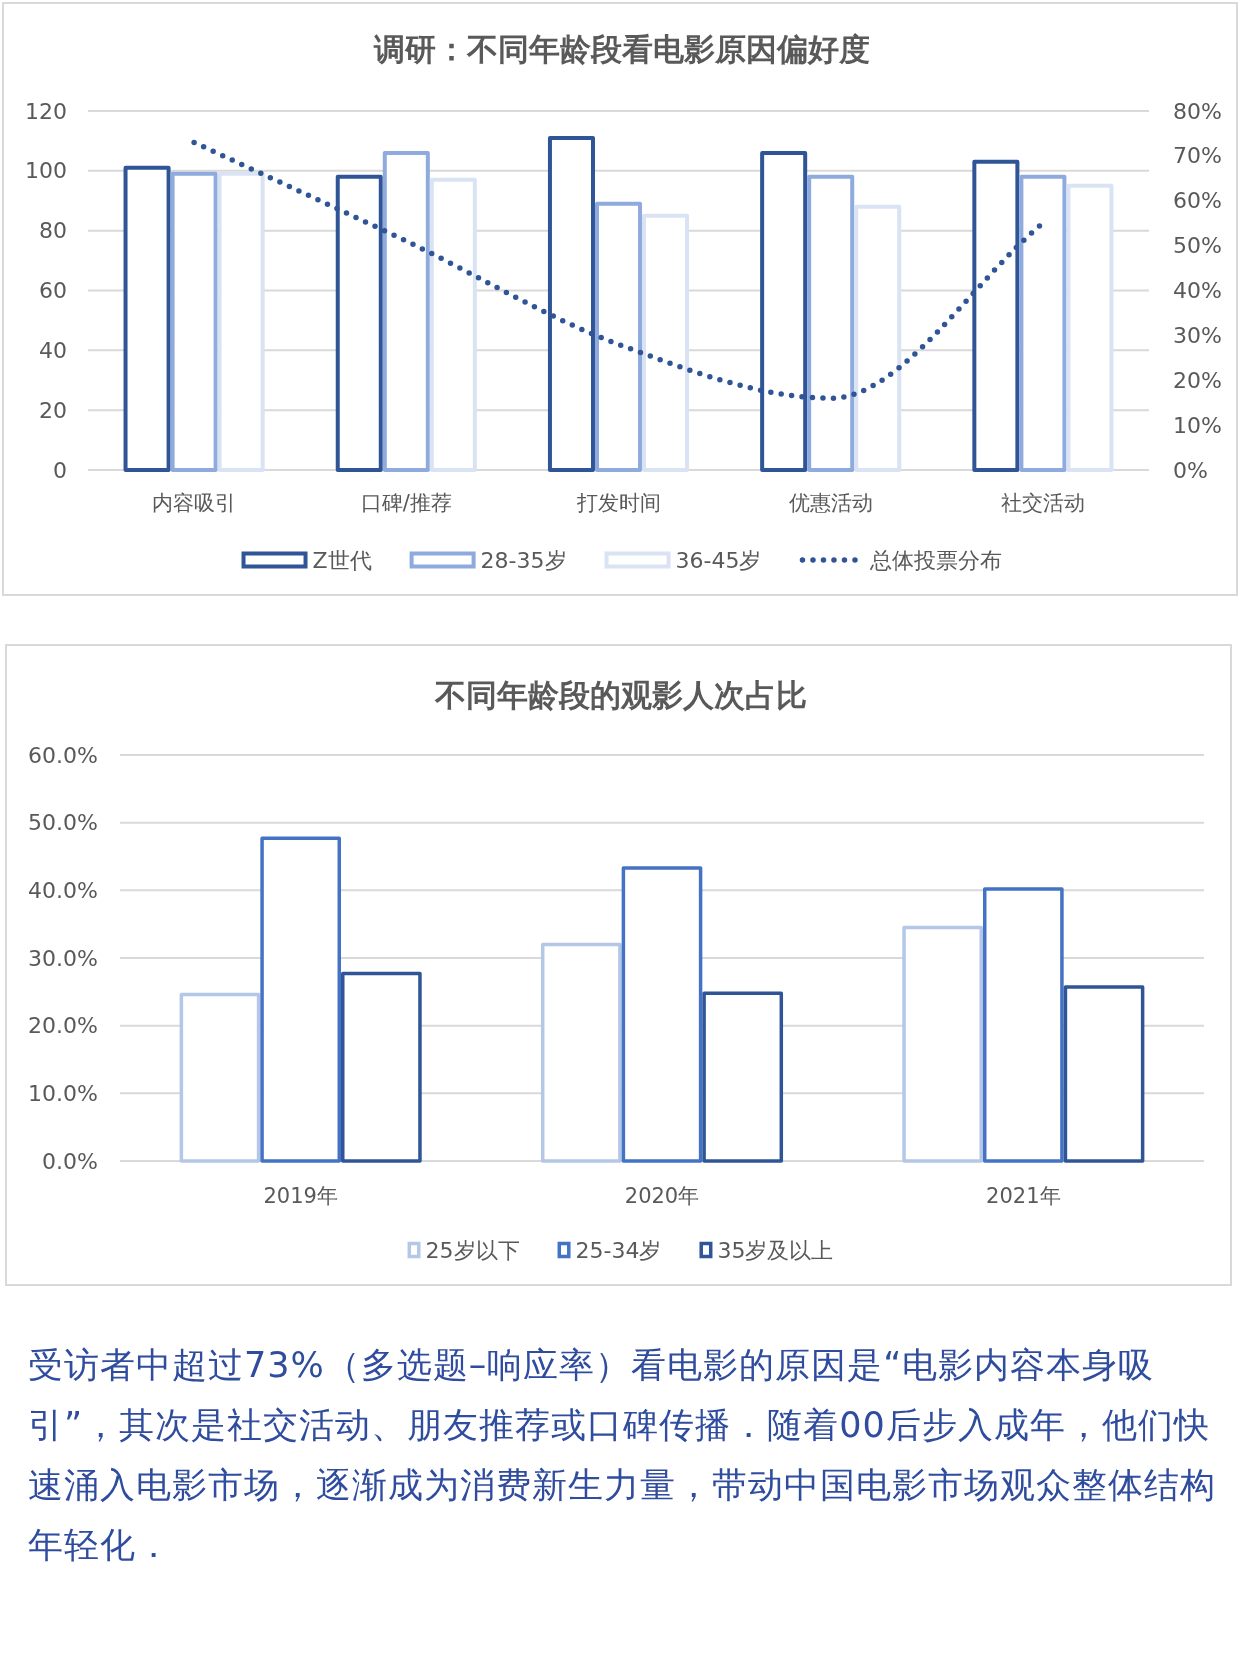 The image size is (1242, 1656). Describe the element at coordinates (53, 290) in the screenshot. I see `y-tick-label: 60` at that location.